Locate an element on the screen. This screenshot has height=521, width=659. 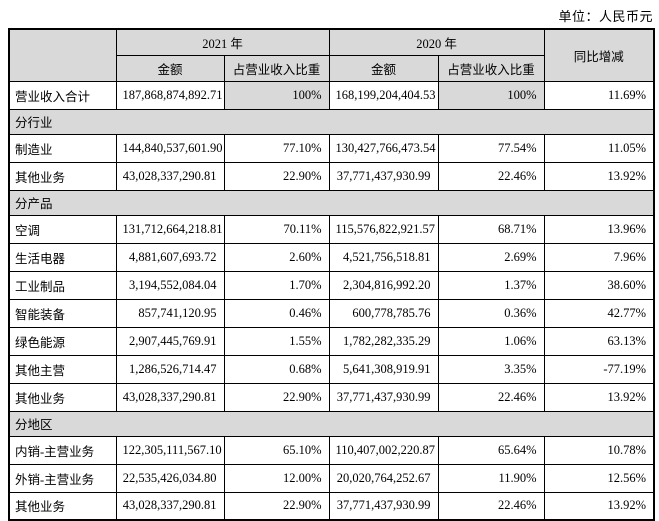
header-row-columns: 金额 占营业收入比重 金额 占营业收入比重 is located at coordinates (331, 68).